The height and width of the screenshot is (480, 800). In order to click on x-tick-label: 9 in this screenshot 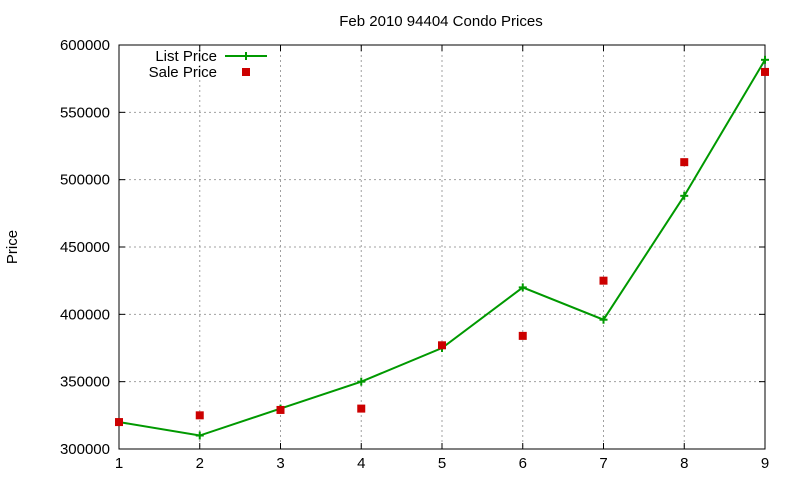, I will do `click(765, 463)`.